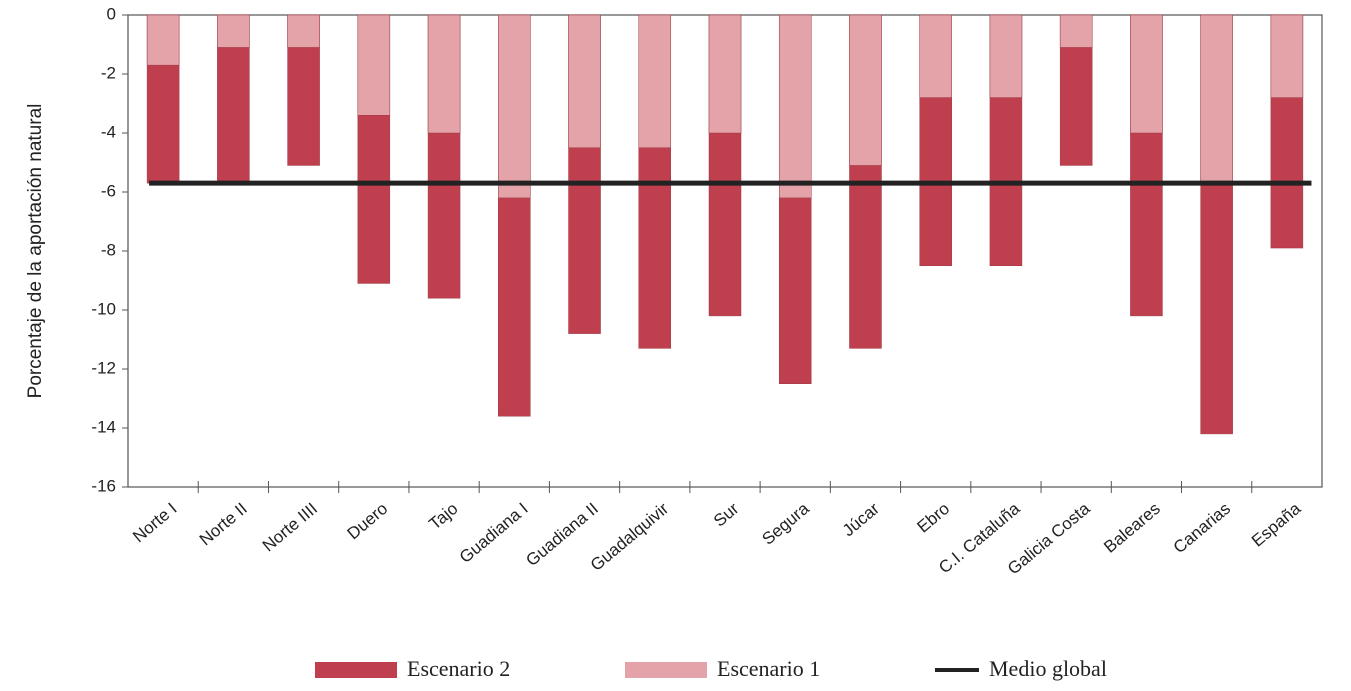 Image resolution: width=1351 pixels, height=691 pixels. Describe the element at coordinates (726, 515) in the screenshot. I see `x-tick-label: Sur` at that location.